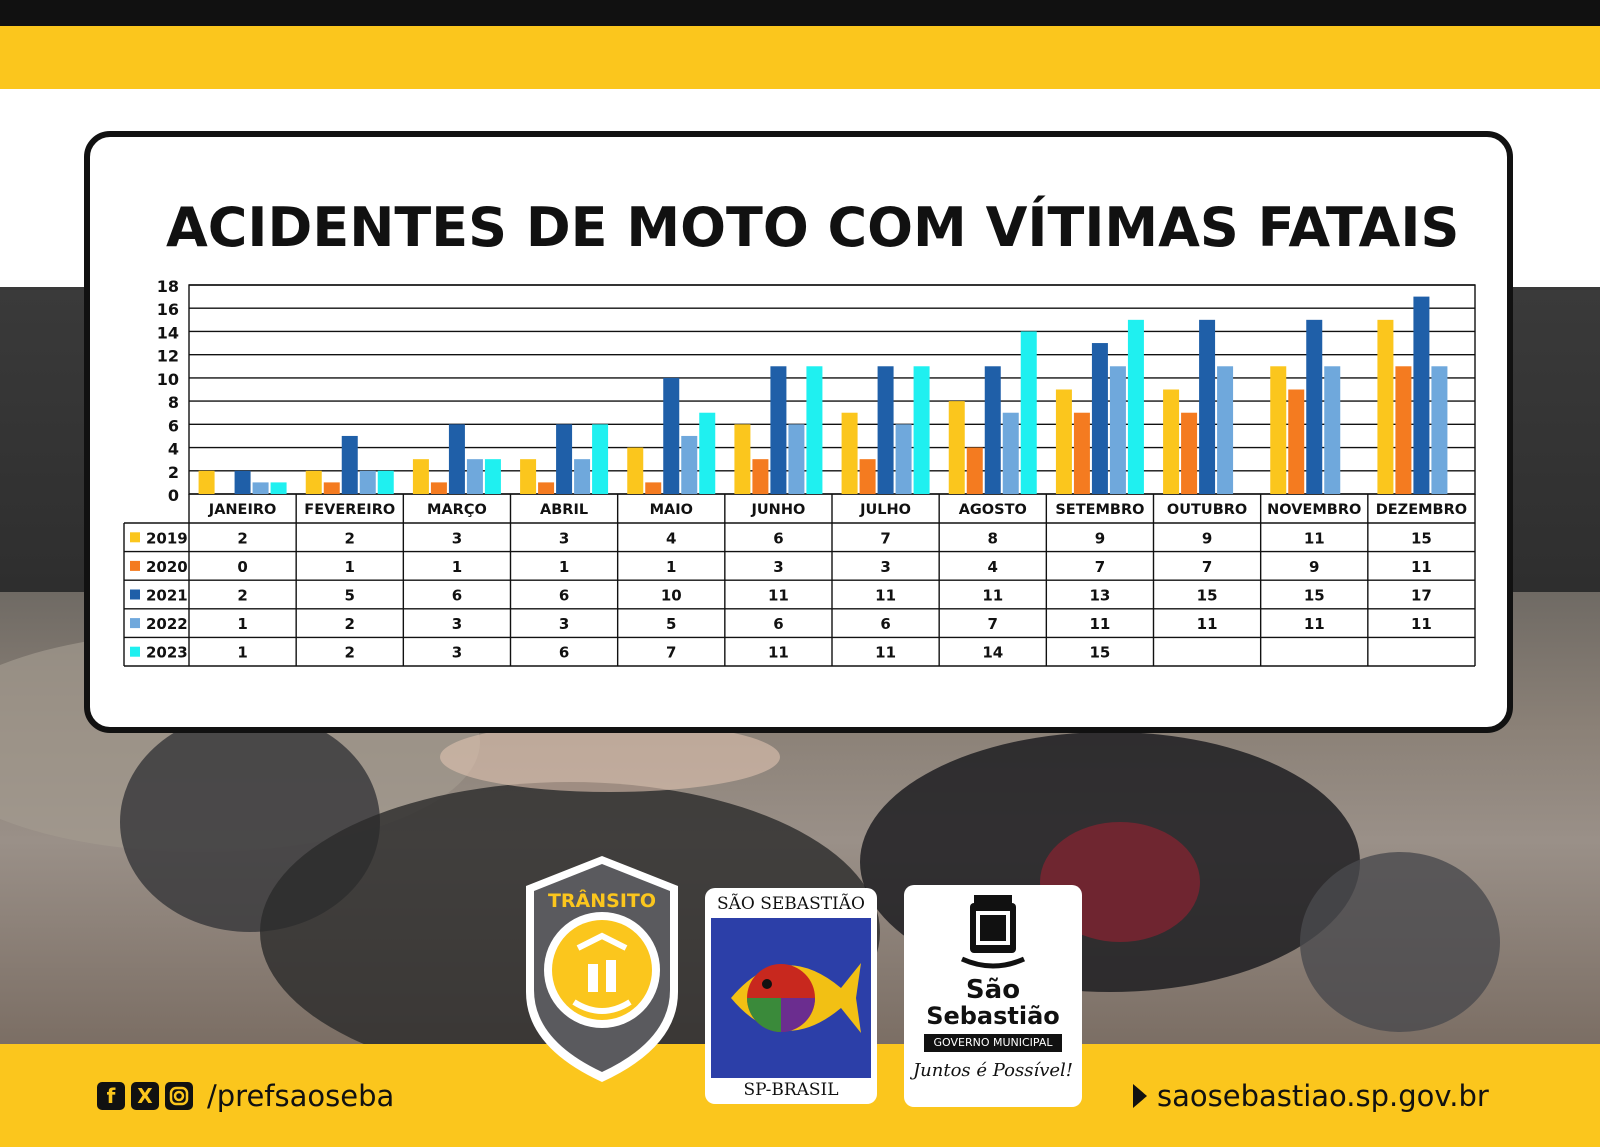 This screenshot has width=1600, height=1147. I want to click on government-motto: Juntos é Possível!, so click(993, 1070).